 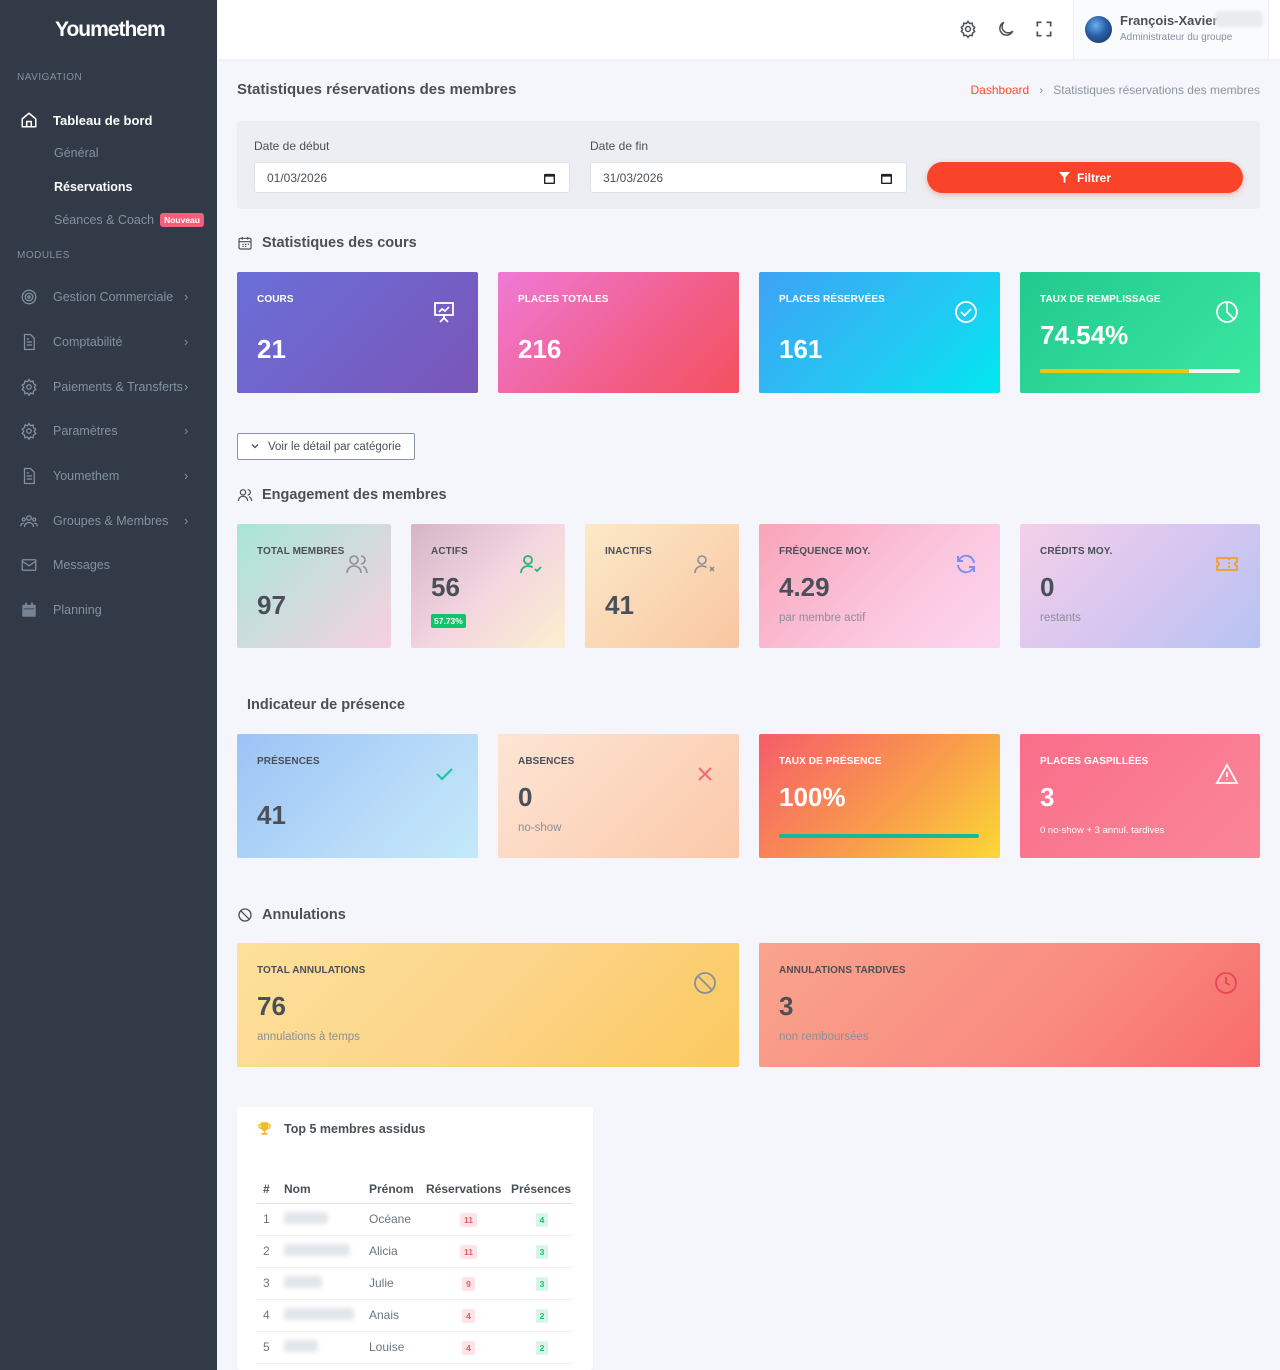 I want to click on filter-icon, so click(x=1064, y=177).